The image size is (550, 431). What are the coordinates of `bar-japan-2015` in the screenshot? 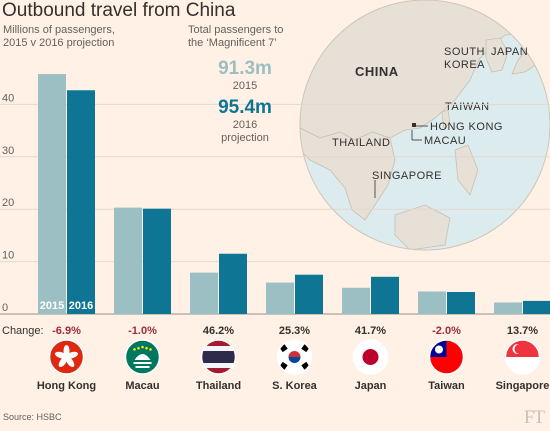 It's located at (356, 300).